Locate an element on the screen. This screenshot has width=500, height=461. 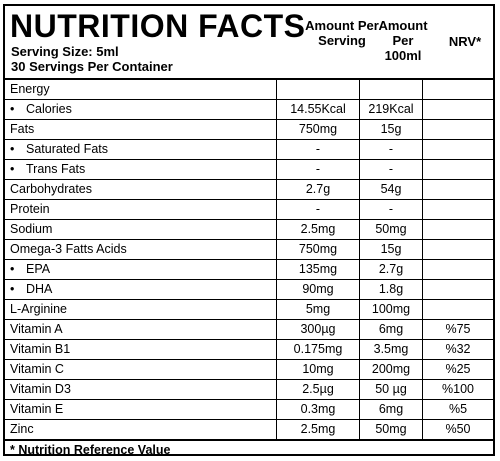
nutrient-name-cell: Omega-3 Fatts Acids is located at coordinates (141, 249).